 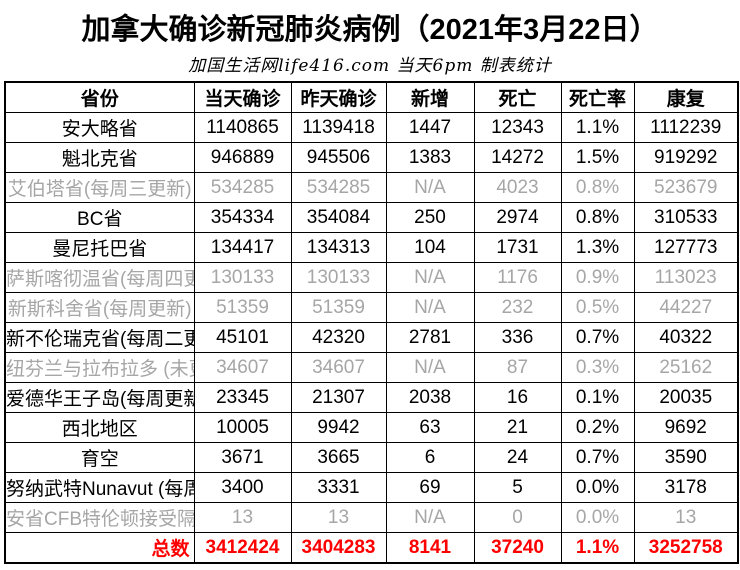 I want to click on value-cell: 3178, so click(x=686, y=487).